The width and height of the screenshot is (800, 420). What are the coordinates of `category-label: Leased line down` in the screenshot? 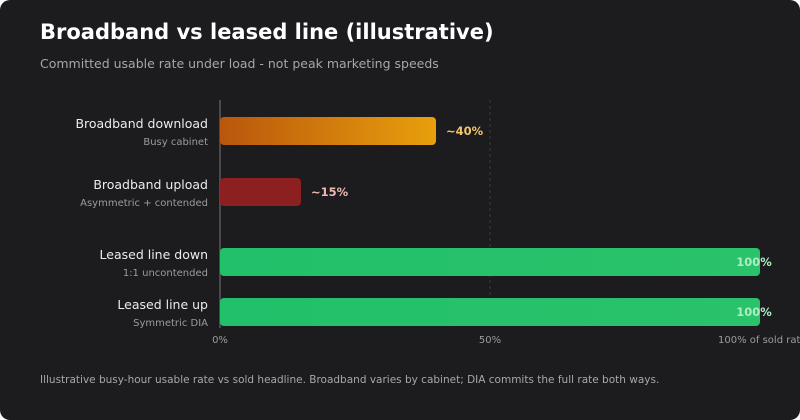 It's located at (154, 254).